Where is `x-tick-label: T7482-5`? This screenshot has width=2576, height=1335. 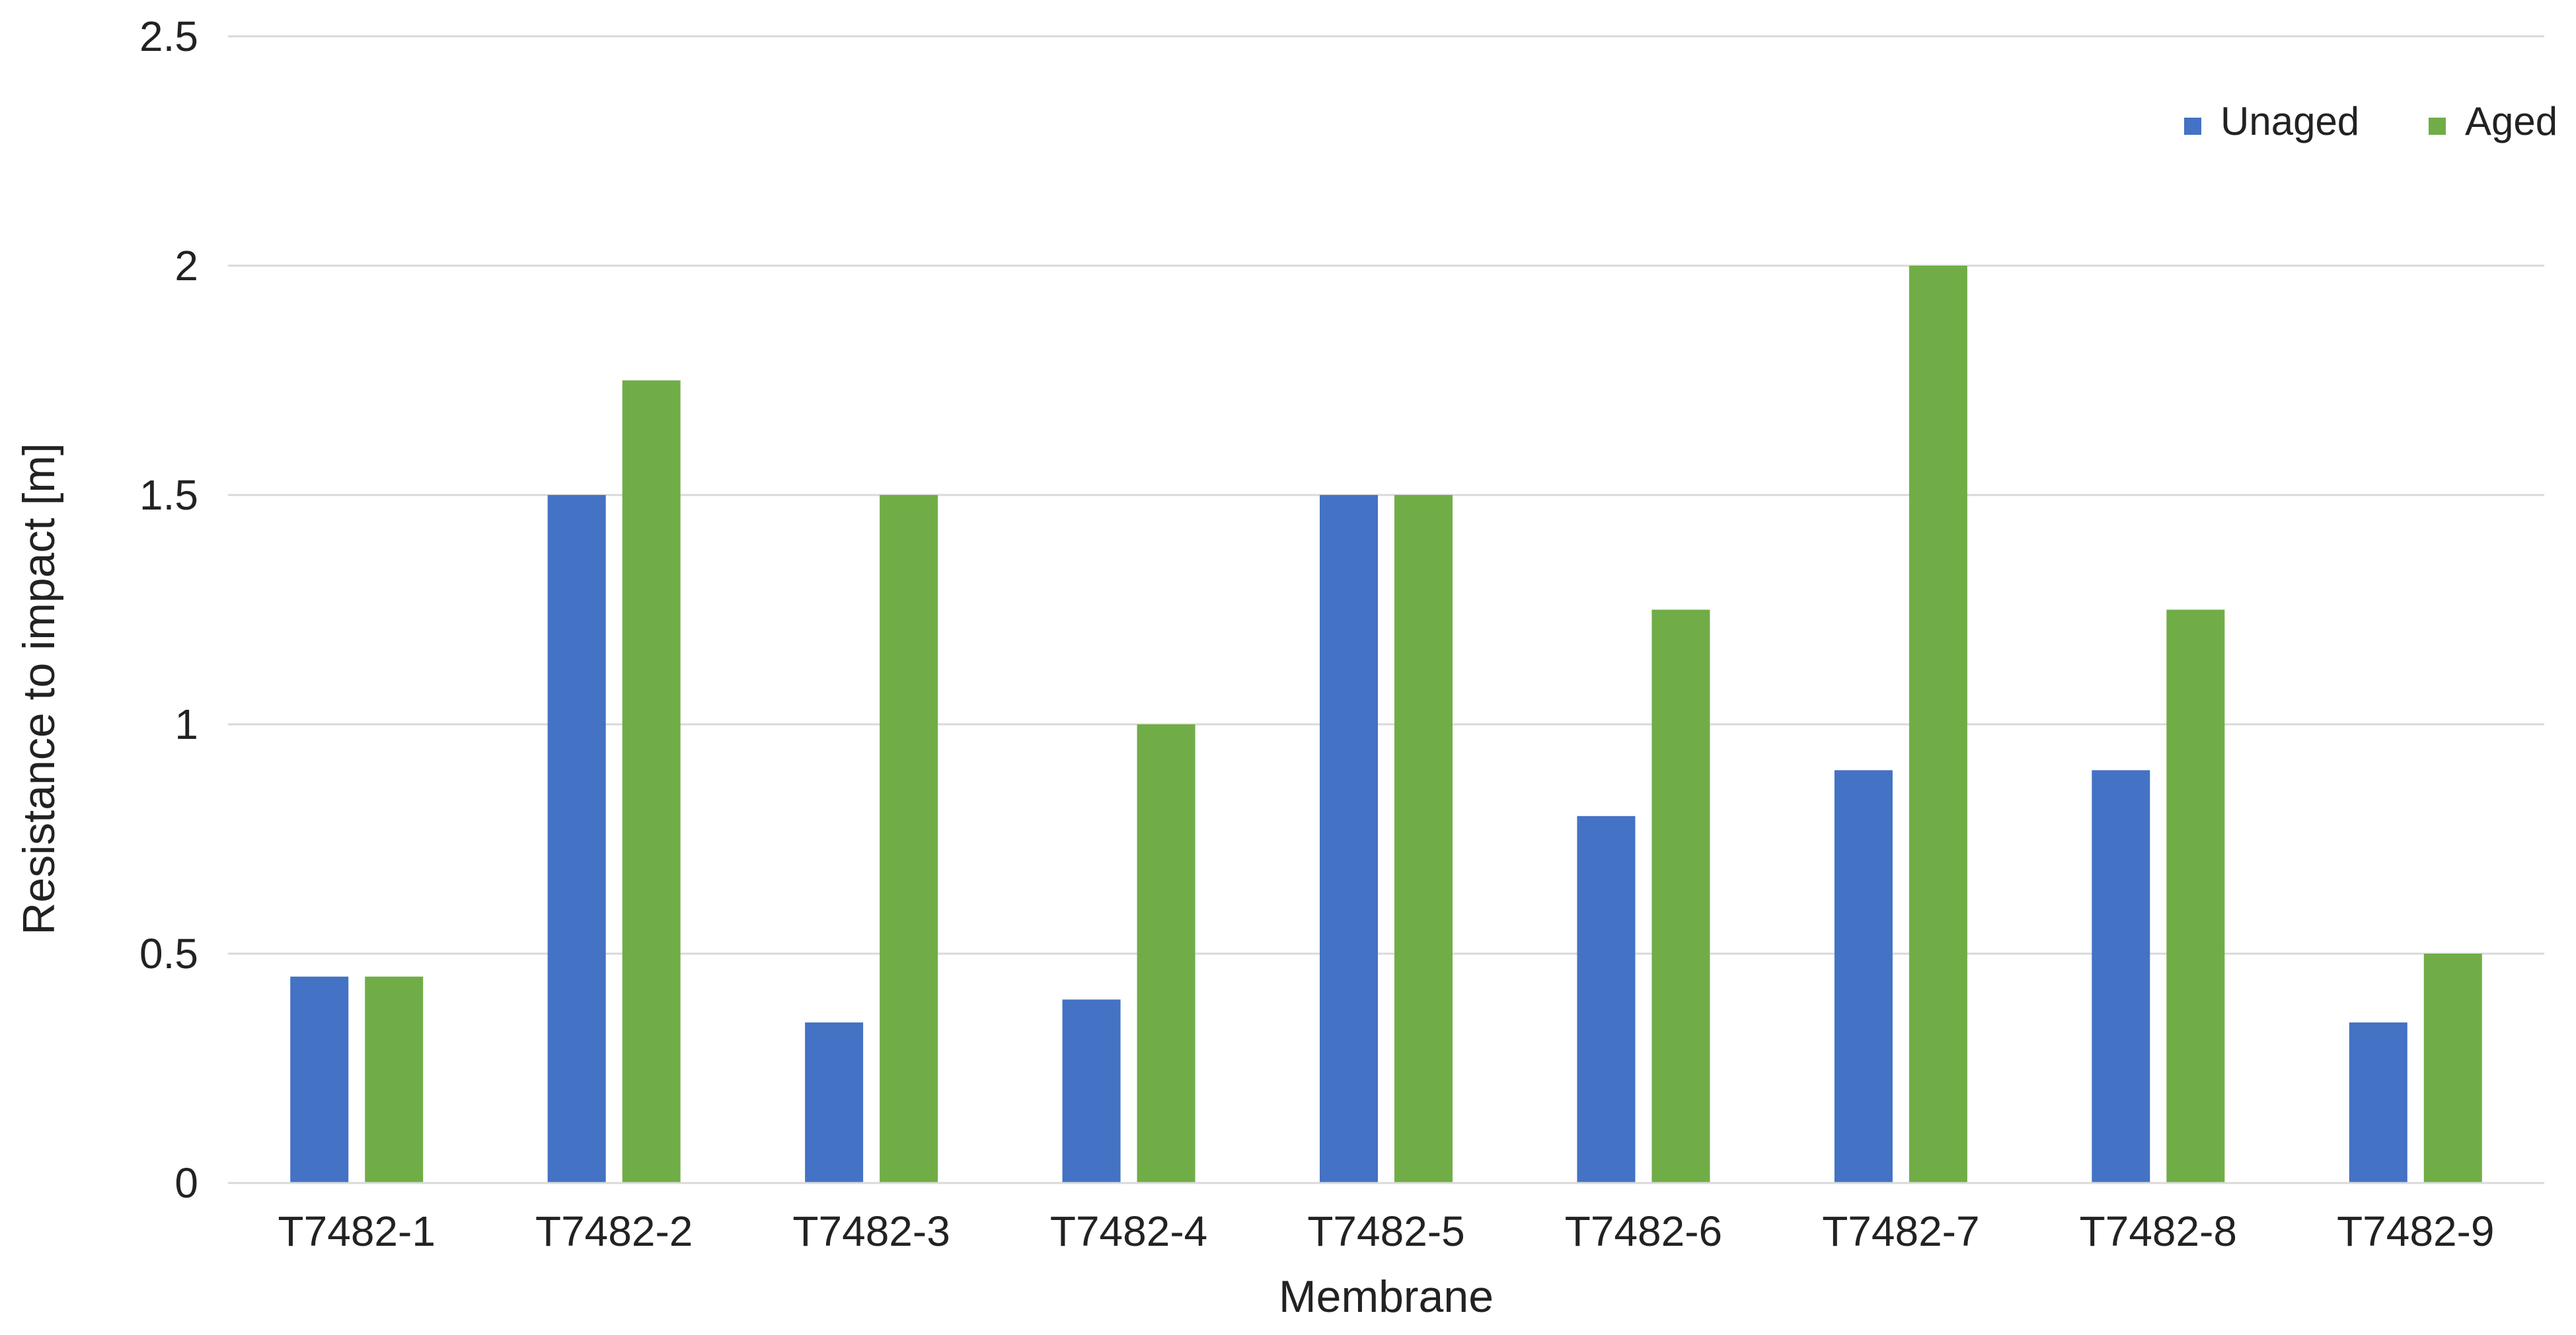 x-tick-label: T7482-5 is located at coordinates (1385, 1231).